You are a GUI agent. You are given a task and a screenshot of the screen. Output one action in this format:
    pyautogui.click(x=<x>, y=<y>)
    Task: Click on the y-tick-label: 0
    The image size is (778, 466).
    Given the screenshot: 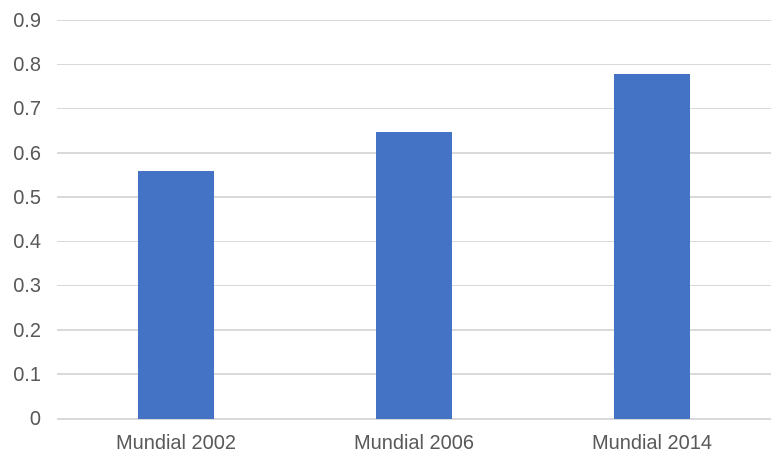 What is the action you would take?
    pyautogui.click(x=35, y=419)
    